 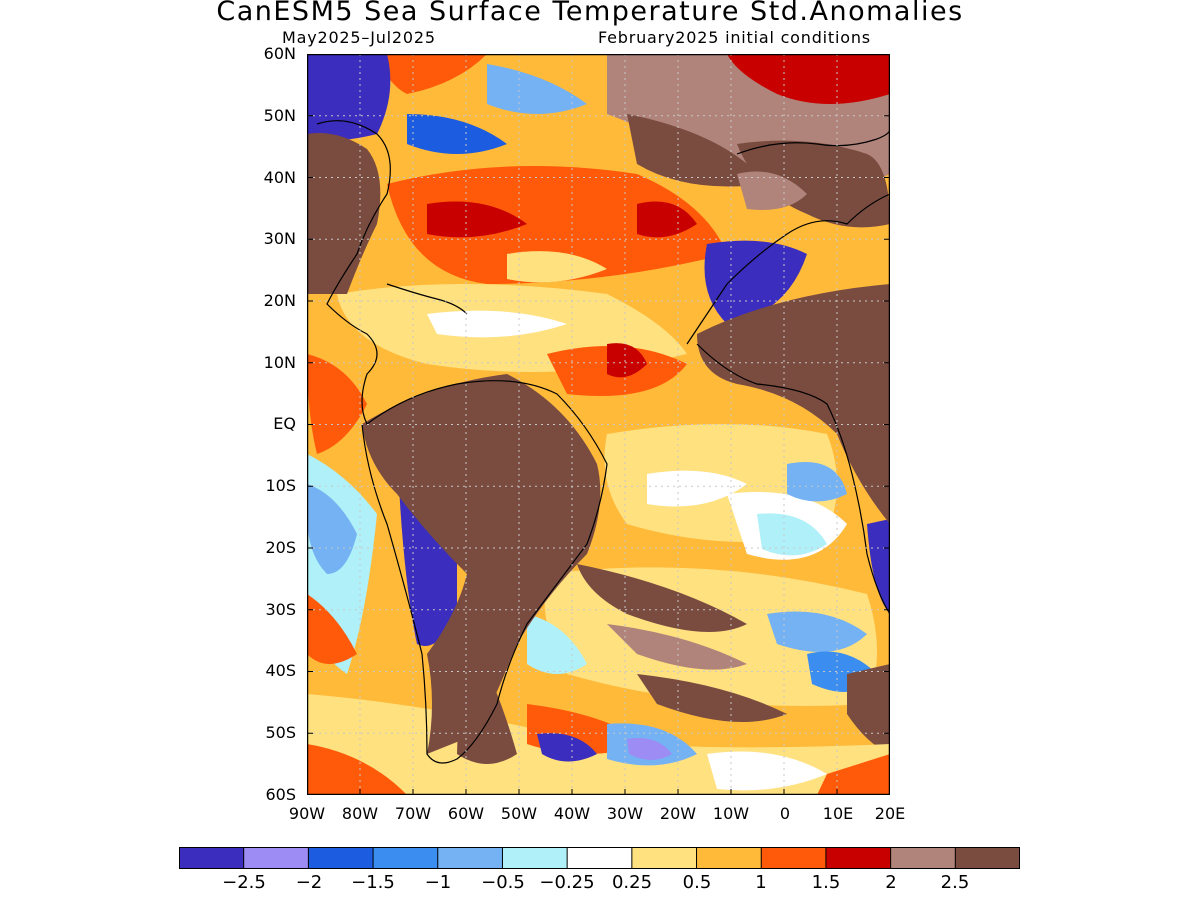 What do you see at coordinates (785, 813) in the screenshot?
I see `lon-label: 0` at bounding box center [785, 813].